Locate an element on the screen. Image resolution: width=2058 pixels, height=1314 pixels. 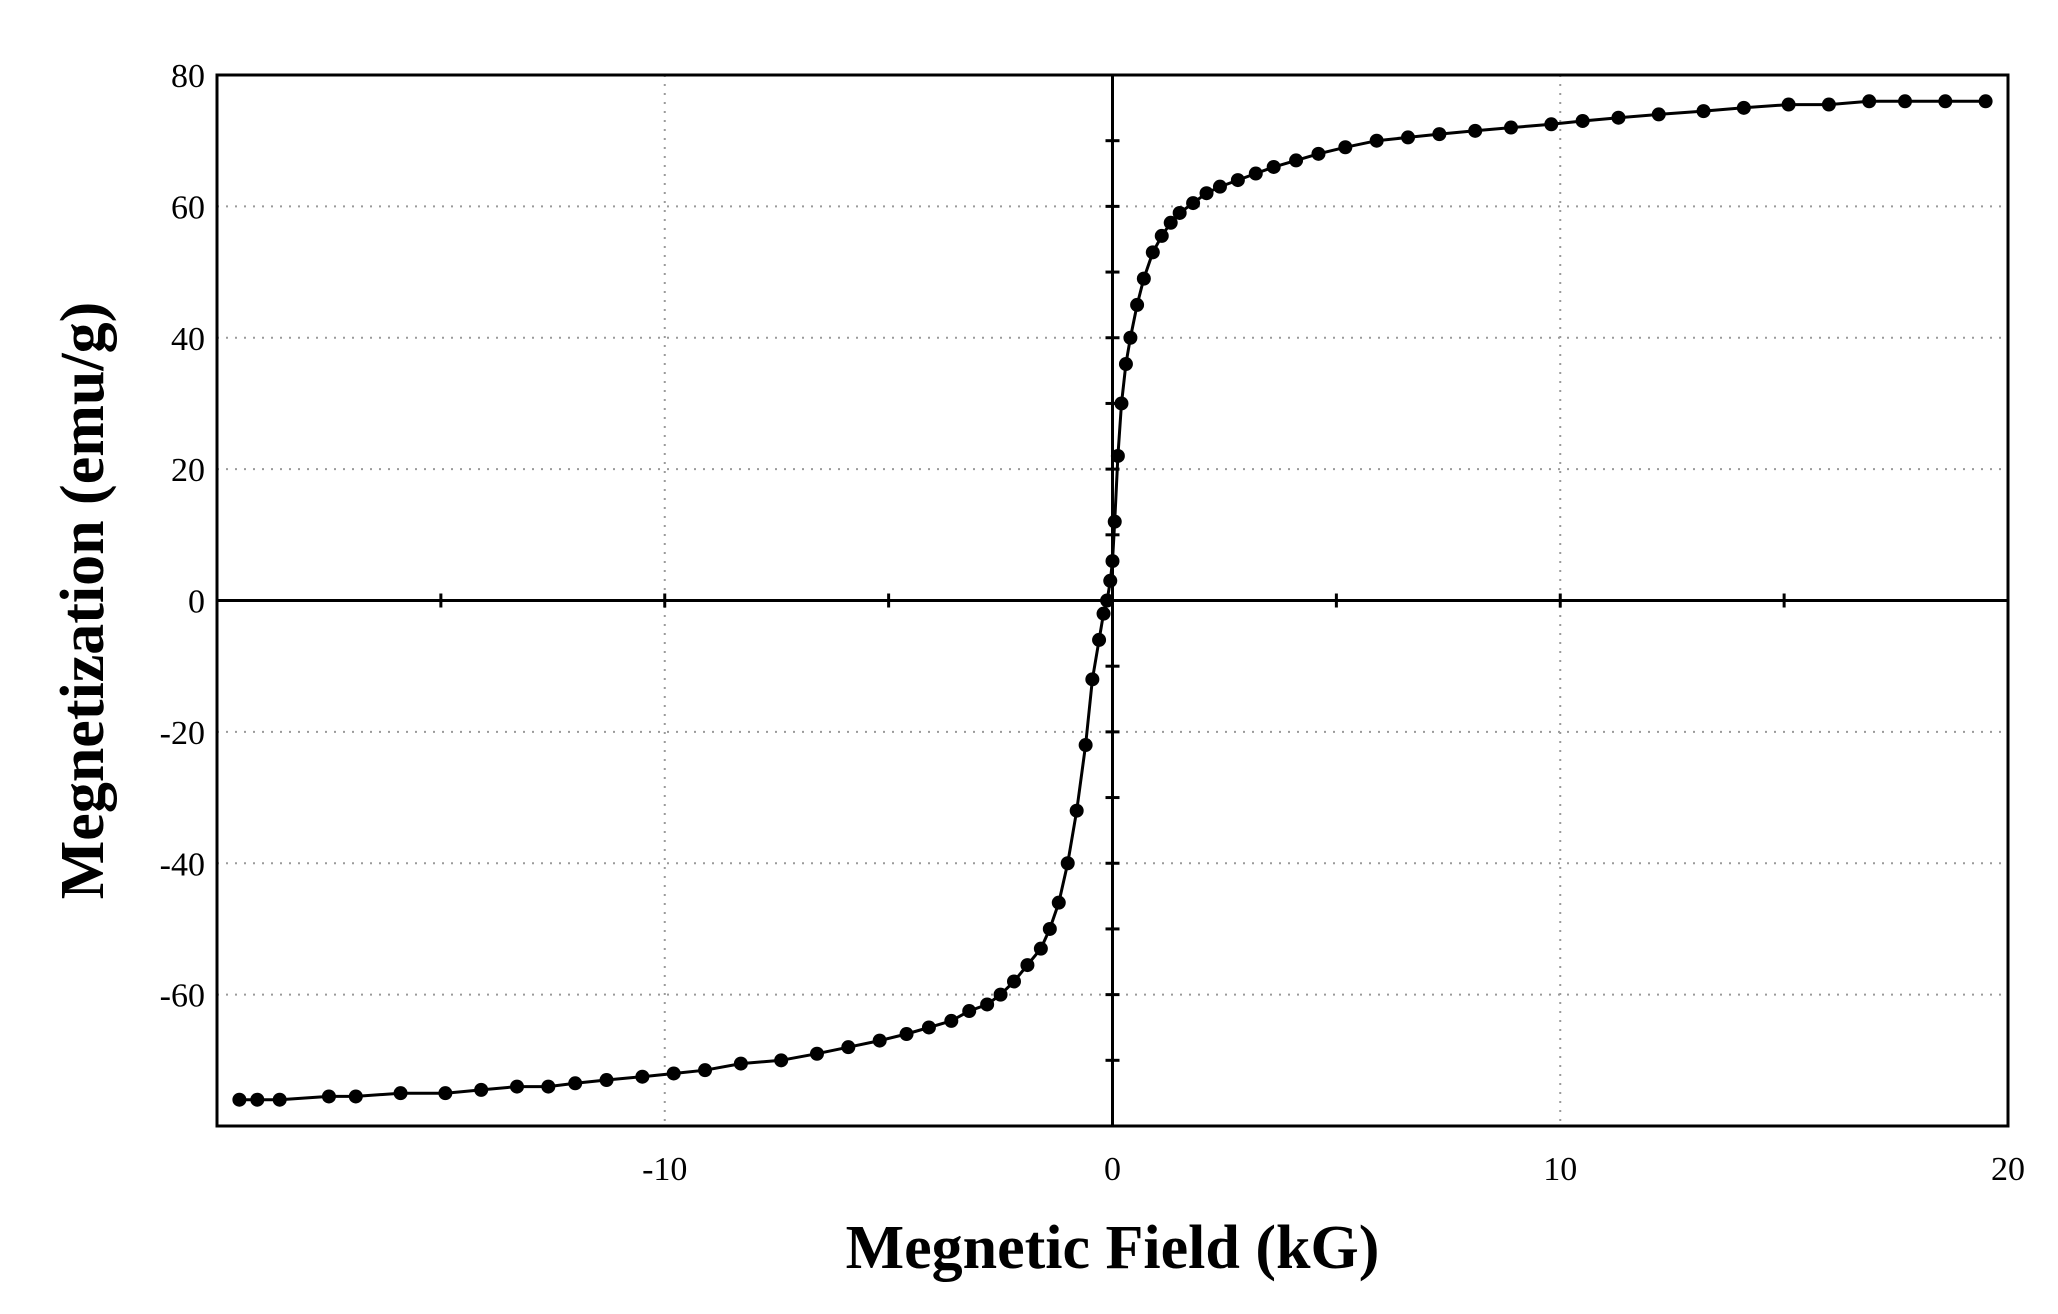
y-tick-label: 0 is located at coordinates (196, 602).